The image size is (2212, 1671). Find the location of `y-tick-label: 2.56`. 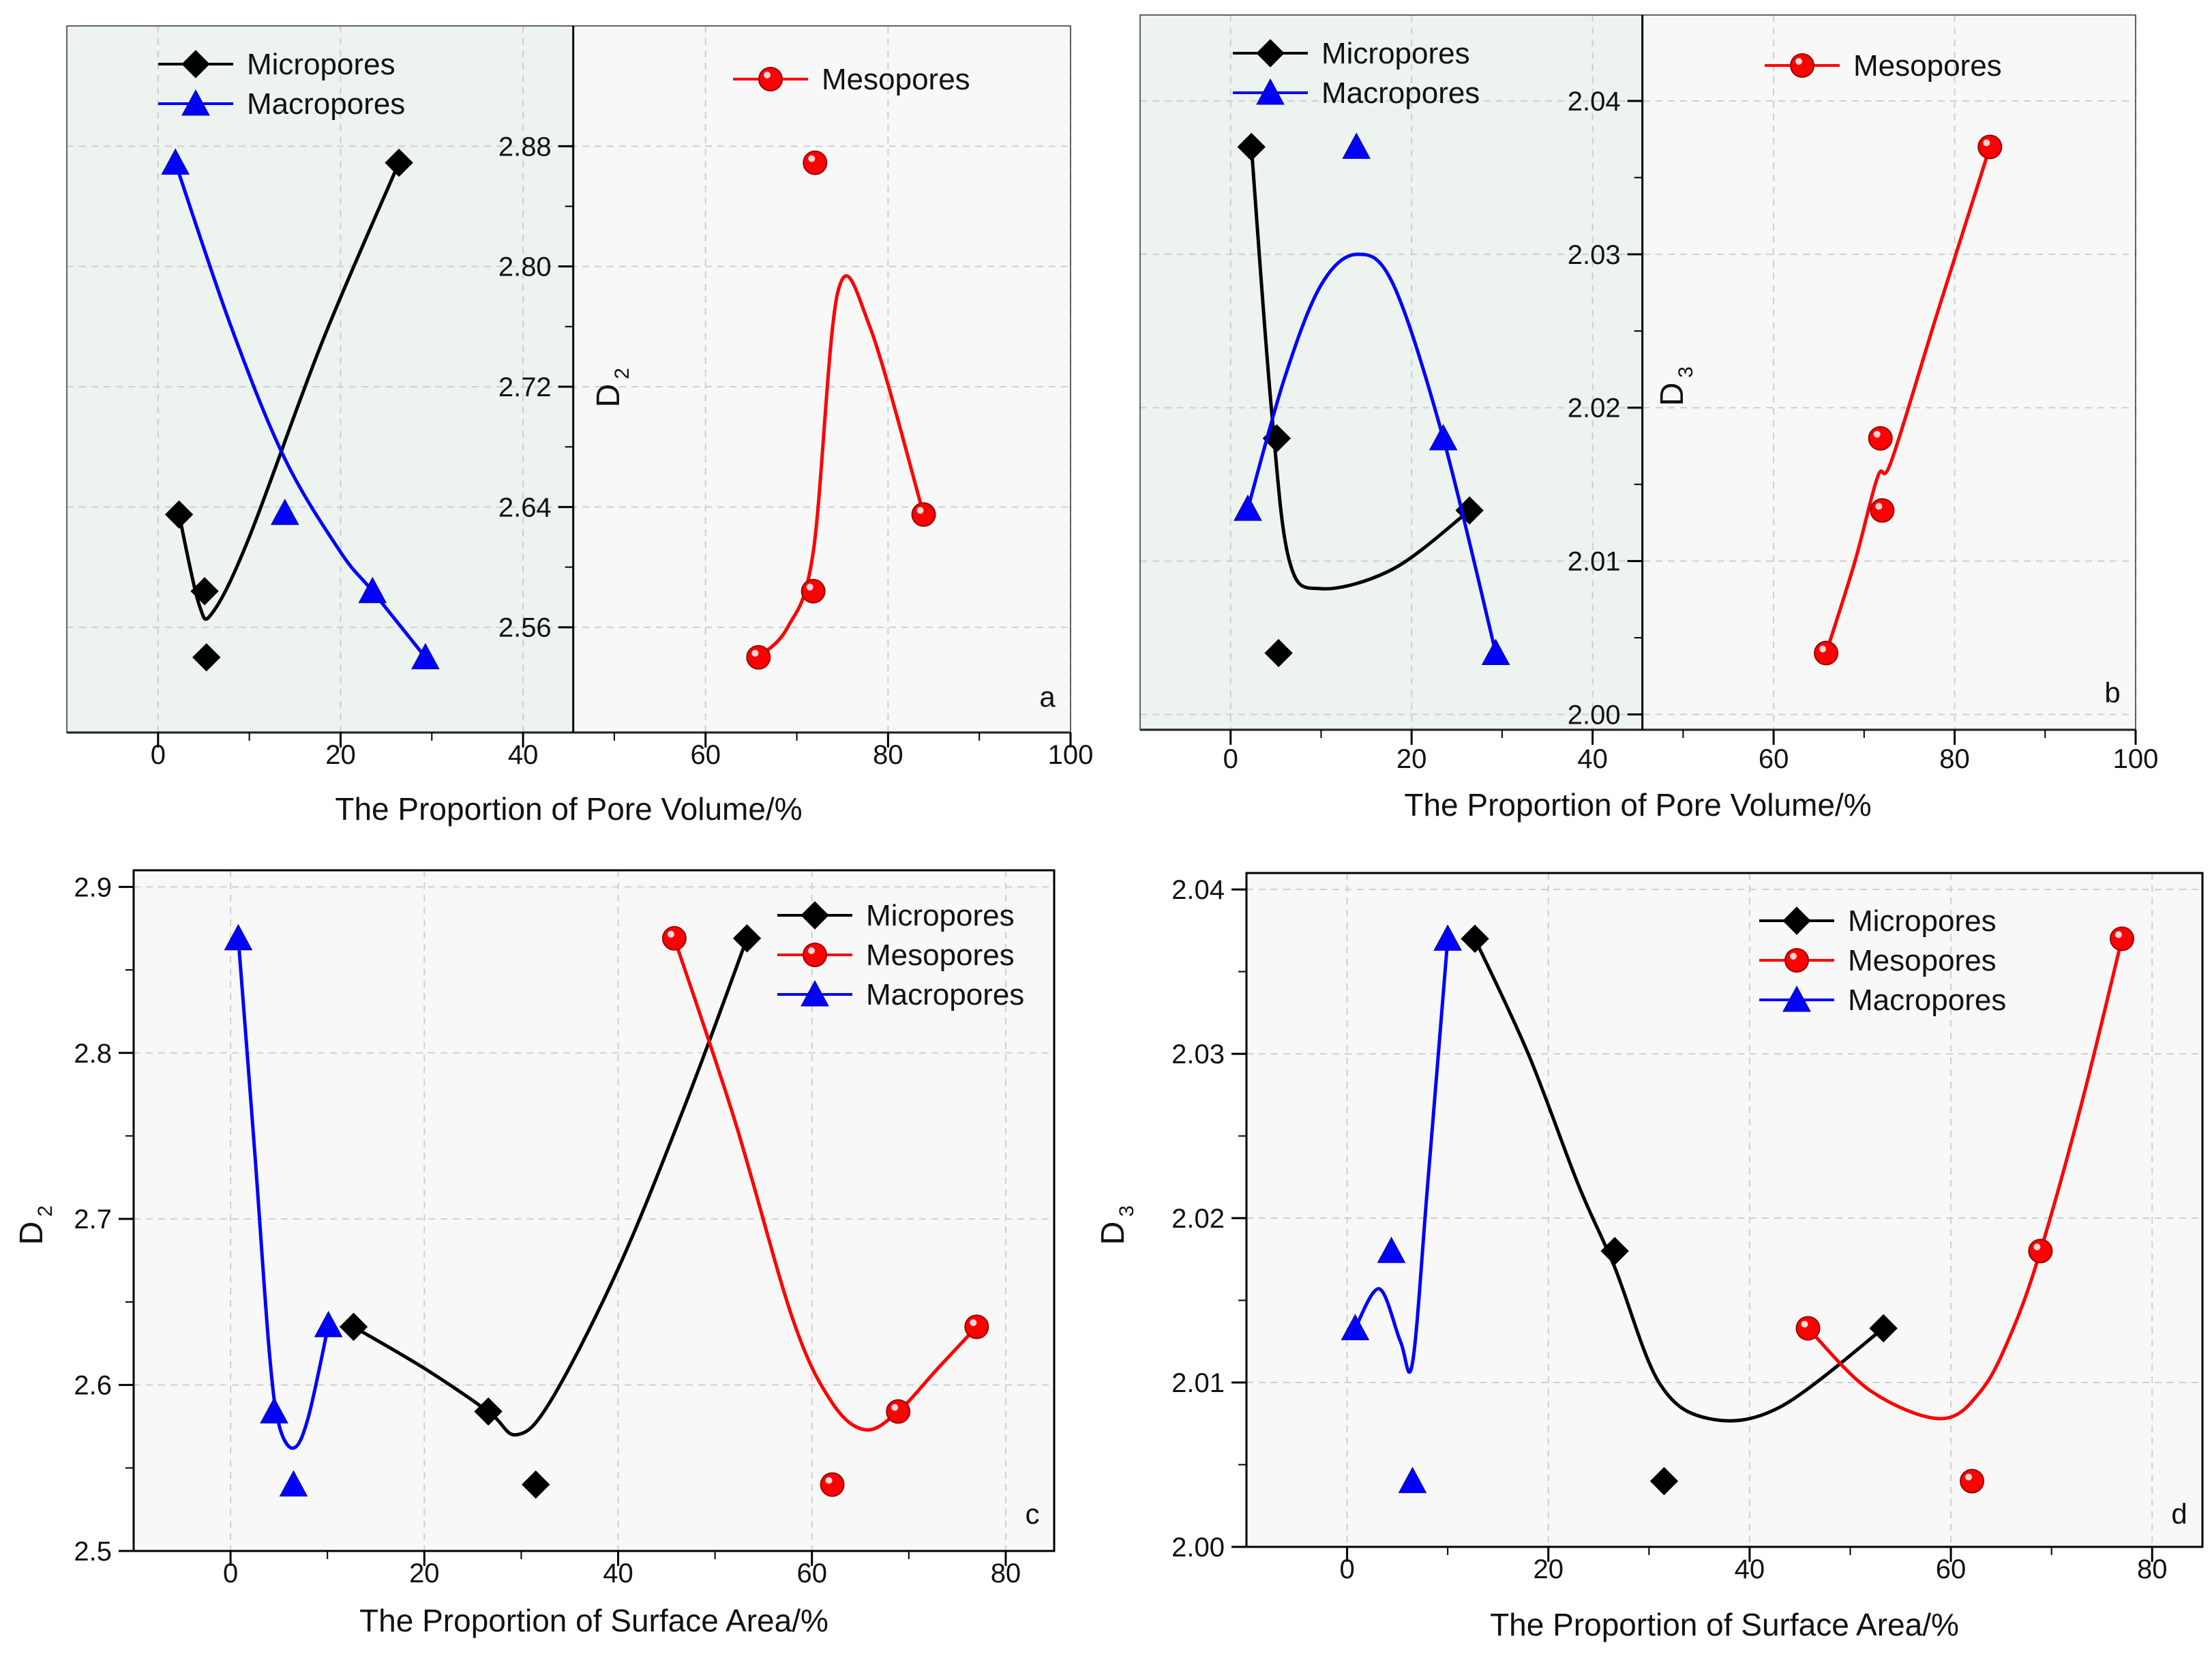

y-tick-label: 2.56 is located at coordinates (525, 628).